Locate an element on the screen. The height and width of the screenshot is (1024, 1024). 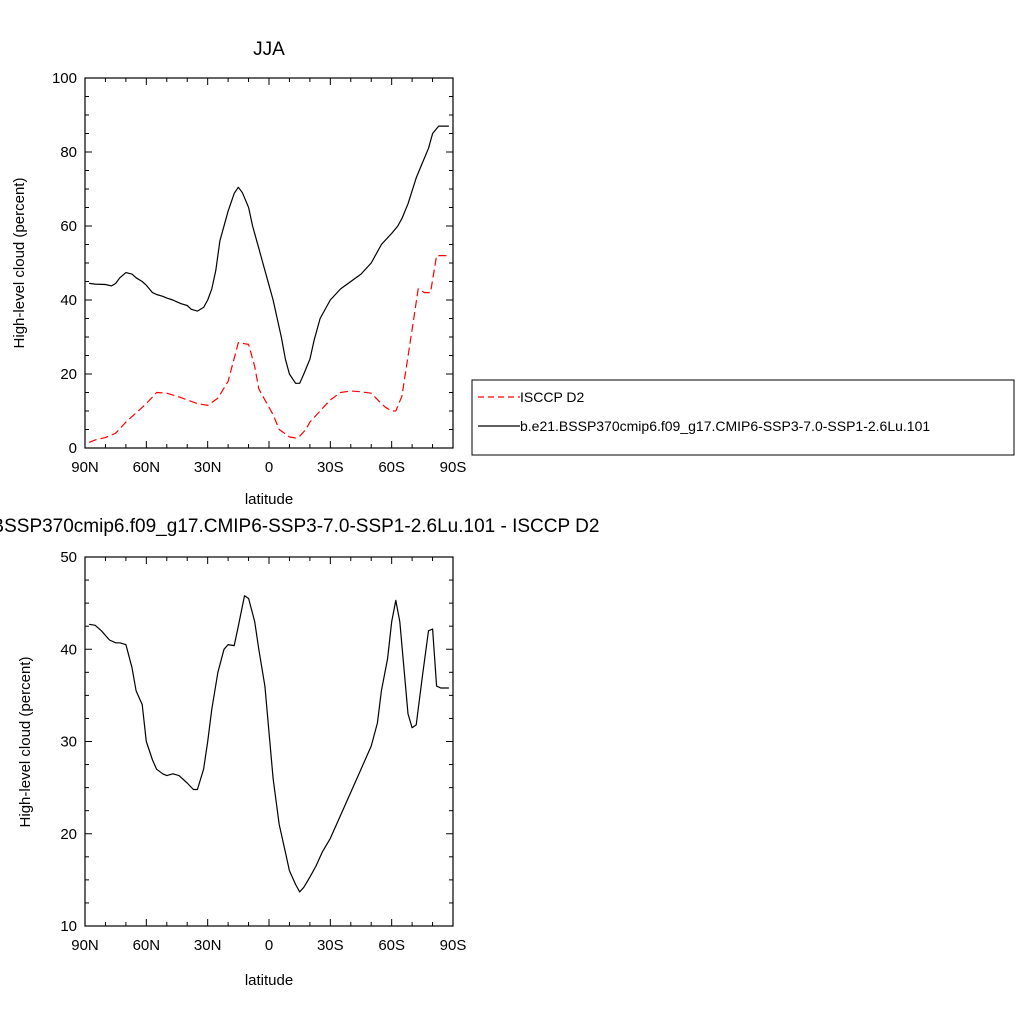
chart2-x-tick-label: 30S is located at coordinates (330, 945).